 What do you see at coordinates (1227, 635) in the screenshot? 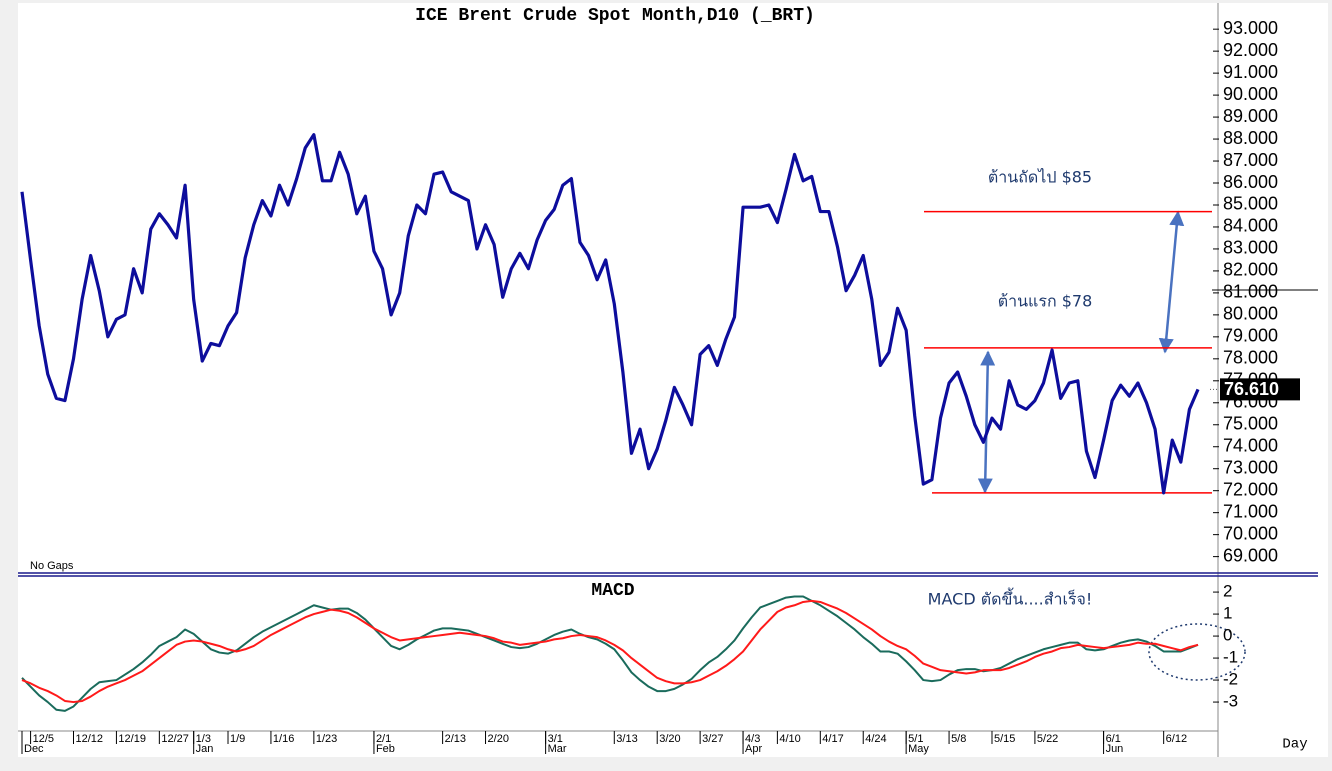
I see `y-tick-label: 0` at bounding box center [1227, 635].